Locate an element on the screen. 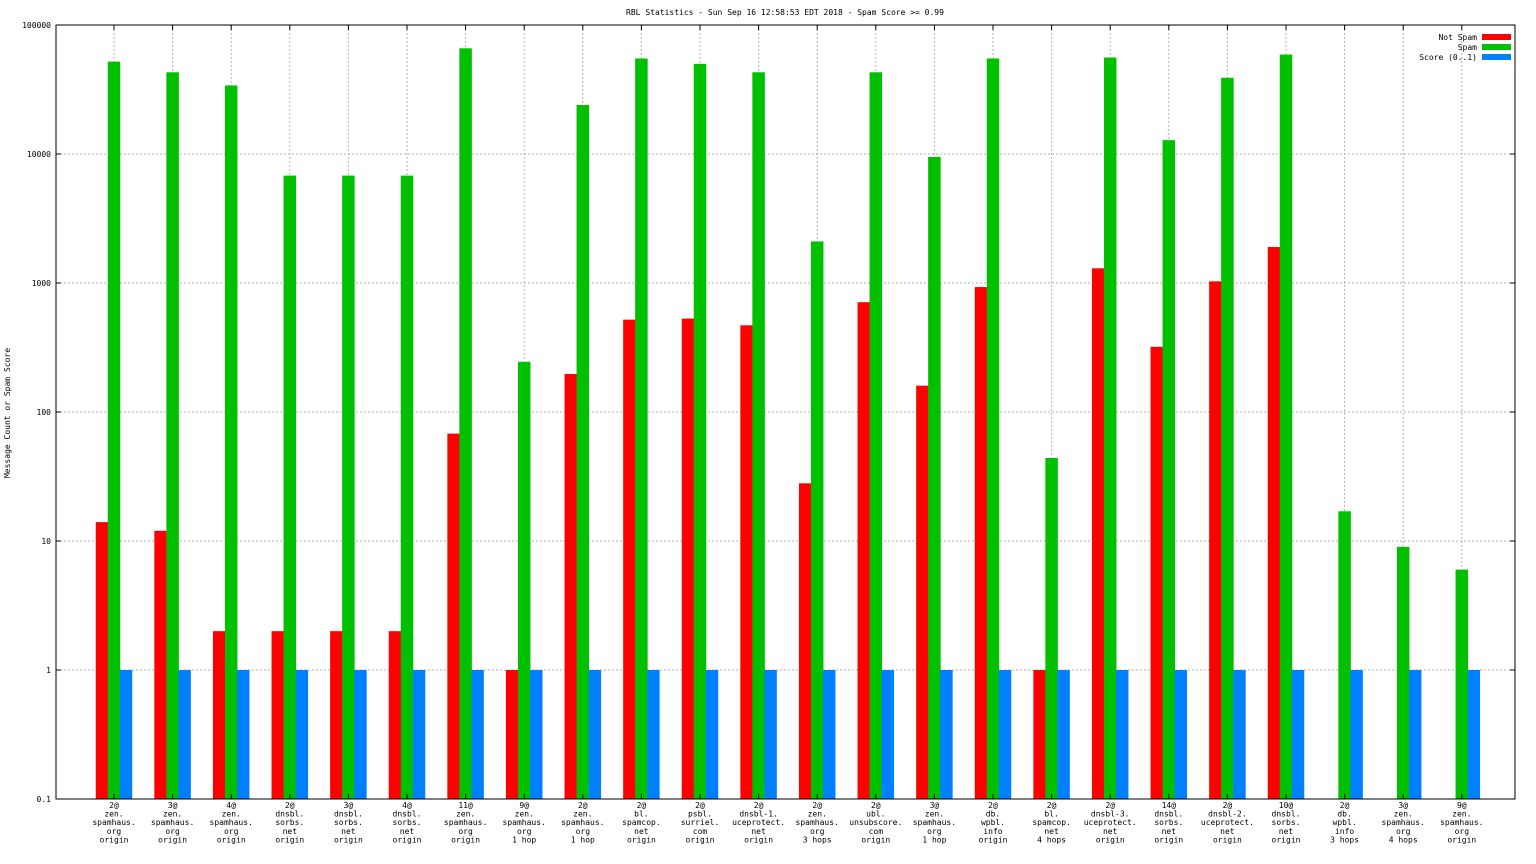 This screenshot has width=1536, height=864. y-axis-label: Message Count or Spam Score is located at coordinates (7, 413).